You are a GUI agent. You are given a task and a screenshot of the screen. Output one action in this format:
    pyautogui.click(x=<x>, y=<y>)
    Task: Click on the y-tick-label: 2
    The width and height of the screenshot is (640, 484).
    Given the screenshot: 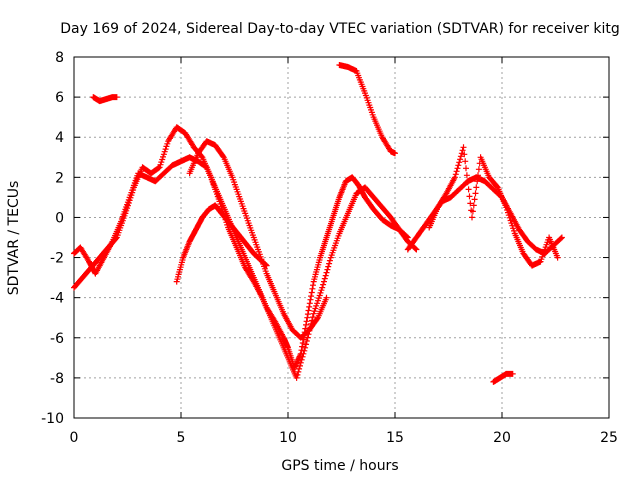 What is the action you would take?
    pyautogui.click(x=59, y=178)
    